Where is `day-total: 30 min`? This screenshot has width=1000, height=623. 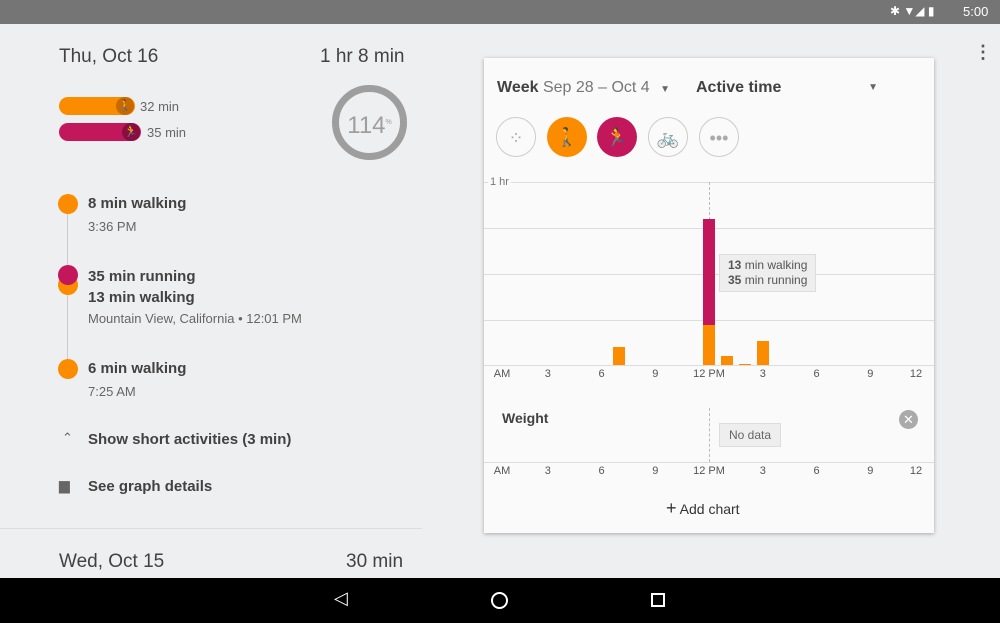 day-total: 30 min is located at coordinates (375, 561).